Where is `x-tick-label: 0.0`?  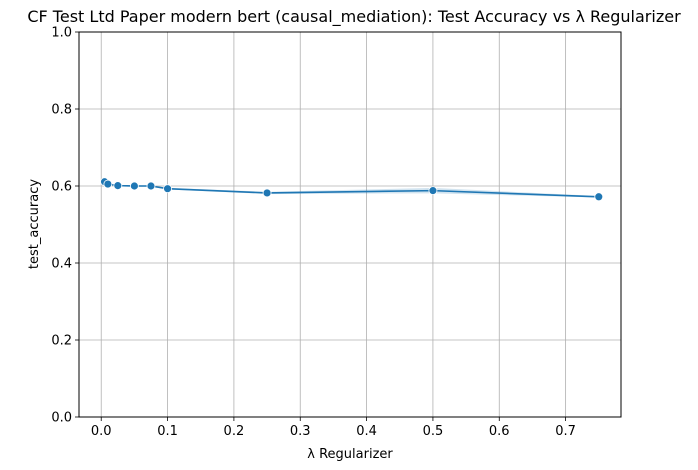 x-tick-label: 0.0 is located at coordinates (101, 431).